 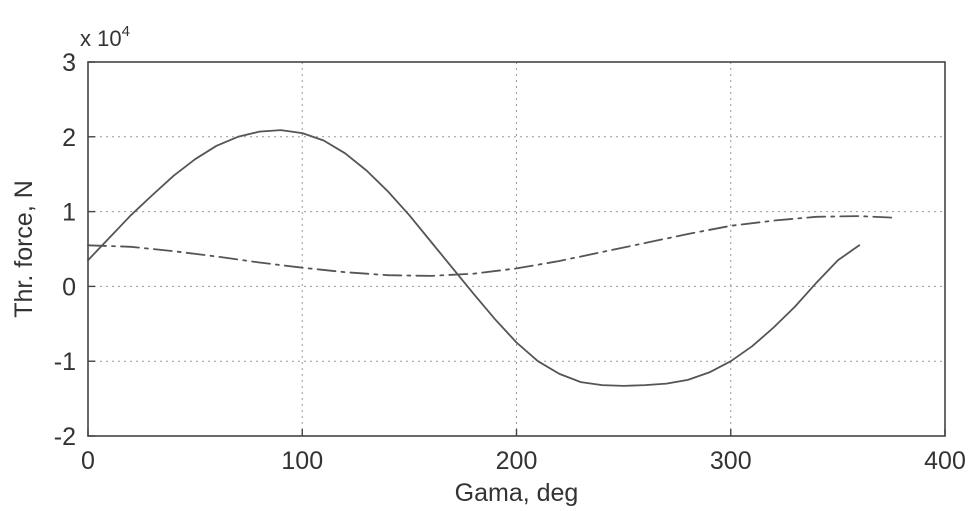 What do you see at coordinates (24, 249) in the screenshot?
I see `y-axis-label: Thr. force, N` at bounding box center [24, 249].